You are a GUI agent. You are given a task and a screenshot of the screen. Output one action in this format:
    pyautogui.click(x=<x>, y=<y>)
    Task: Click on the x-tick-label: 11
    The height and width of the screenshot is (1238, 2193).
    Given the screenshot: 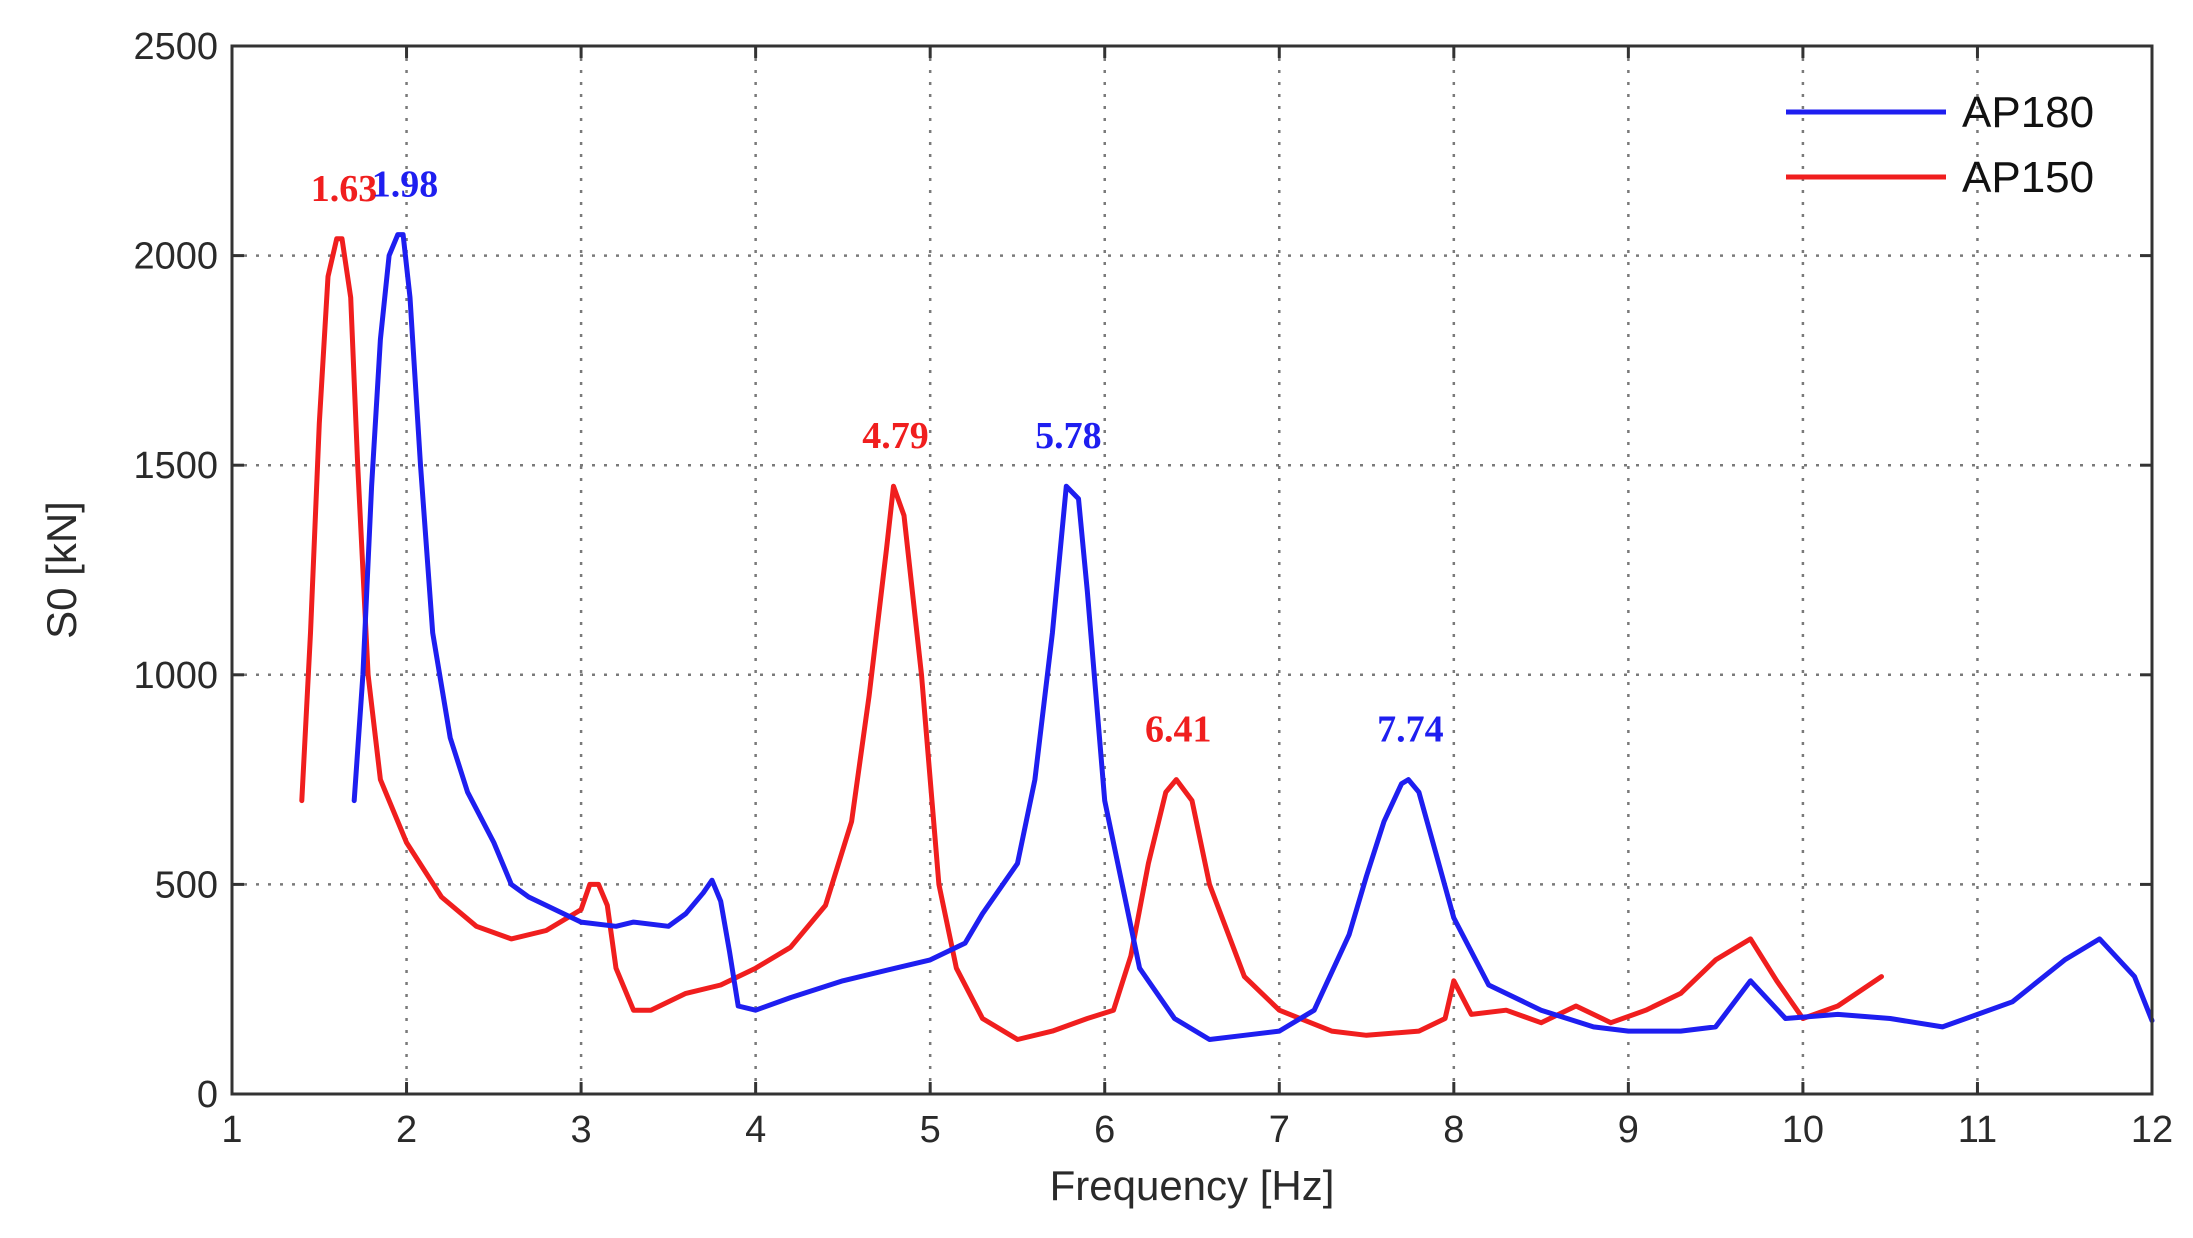 What is the action you would take?
    pyautogui.click(x=1977, y=1130)
    